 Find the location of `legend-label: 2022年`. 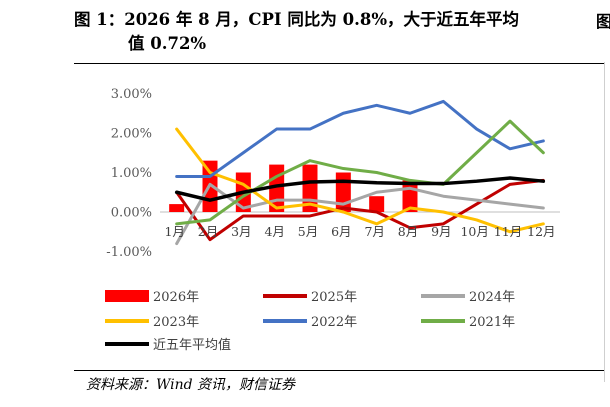

legend-label: 2022年 is located at coordinates (334, 322).